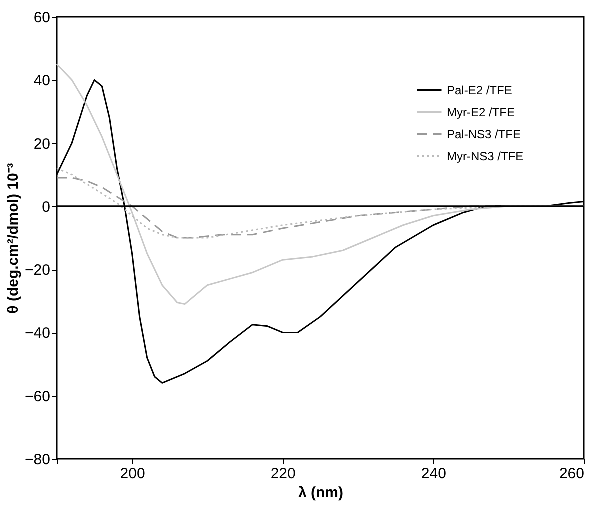 The height and width of the screenshot is (505, 600). What do you see at coordinates (37, 271) in the screenshot?
I see `y-tick-label: −20` at bounding box center [37, 271].